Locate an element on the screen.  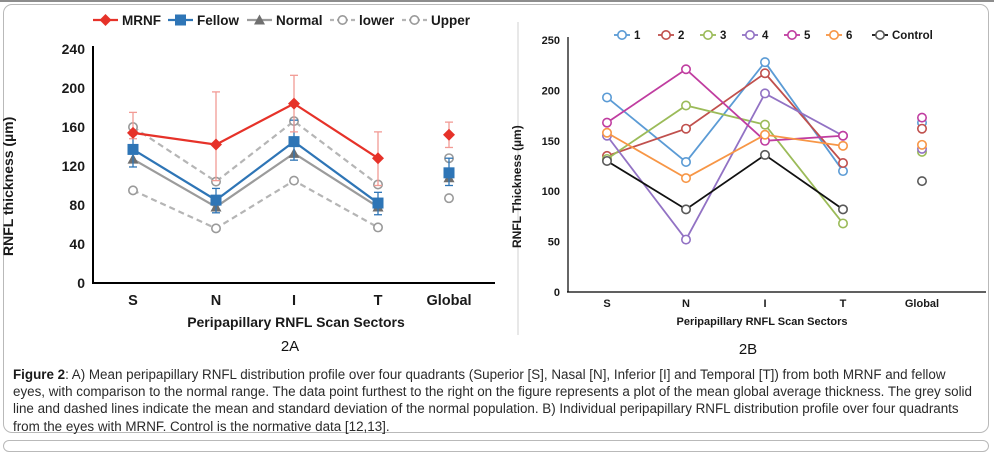
next-section-border is located at coordinates (496, 446).